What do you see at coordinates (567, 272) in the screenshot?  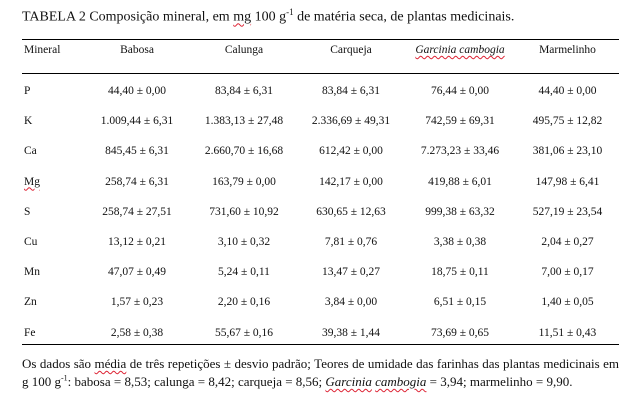 I see `cell-value: 7,00 ± 0,17` at bounding box center [567, 272].